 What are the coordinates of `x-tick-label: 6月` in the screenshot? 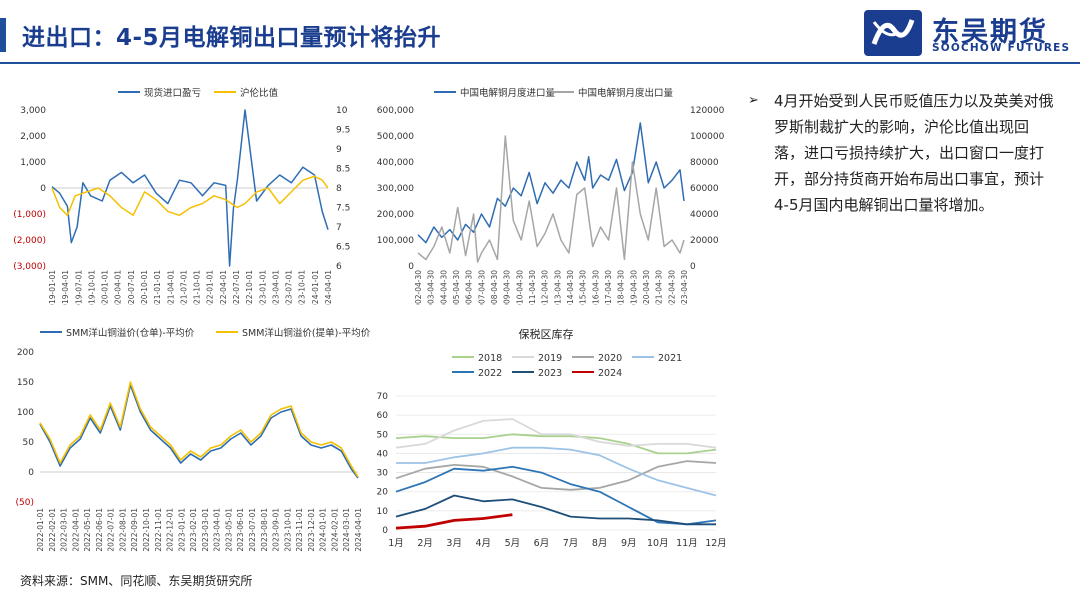 It's located at (542, 543).